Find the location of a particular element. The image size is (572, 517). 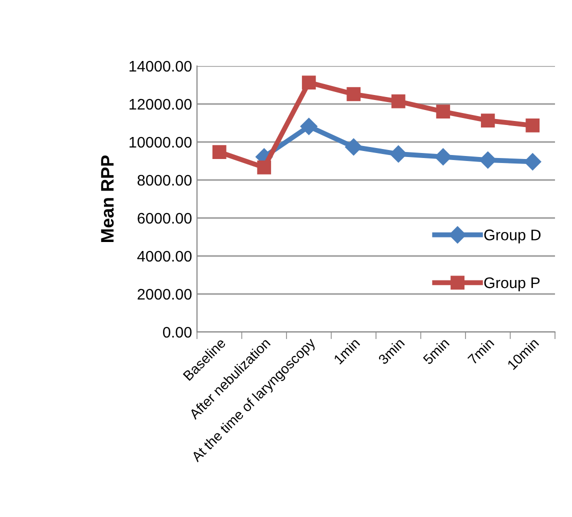

y-tick-label: 6000.00 is located at coordinates (165, 218).